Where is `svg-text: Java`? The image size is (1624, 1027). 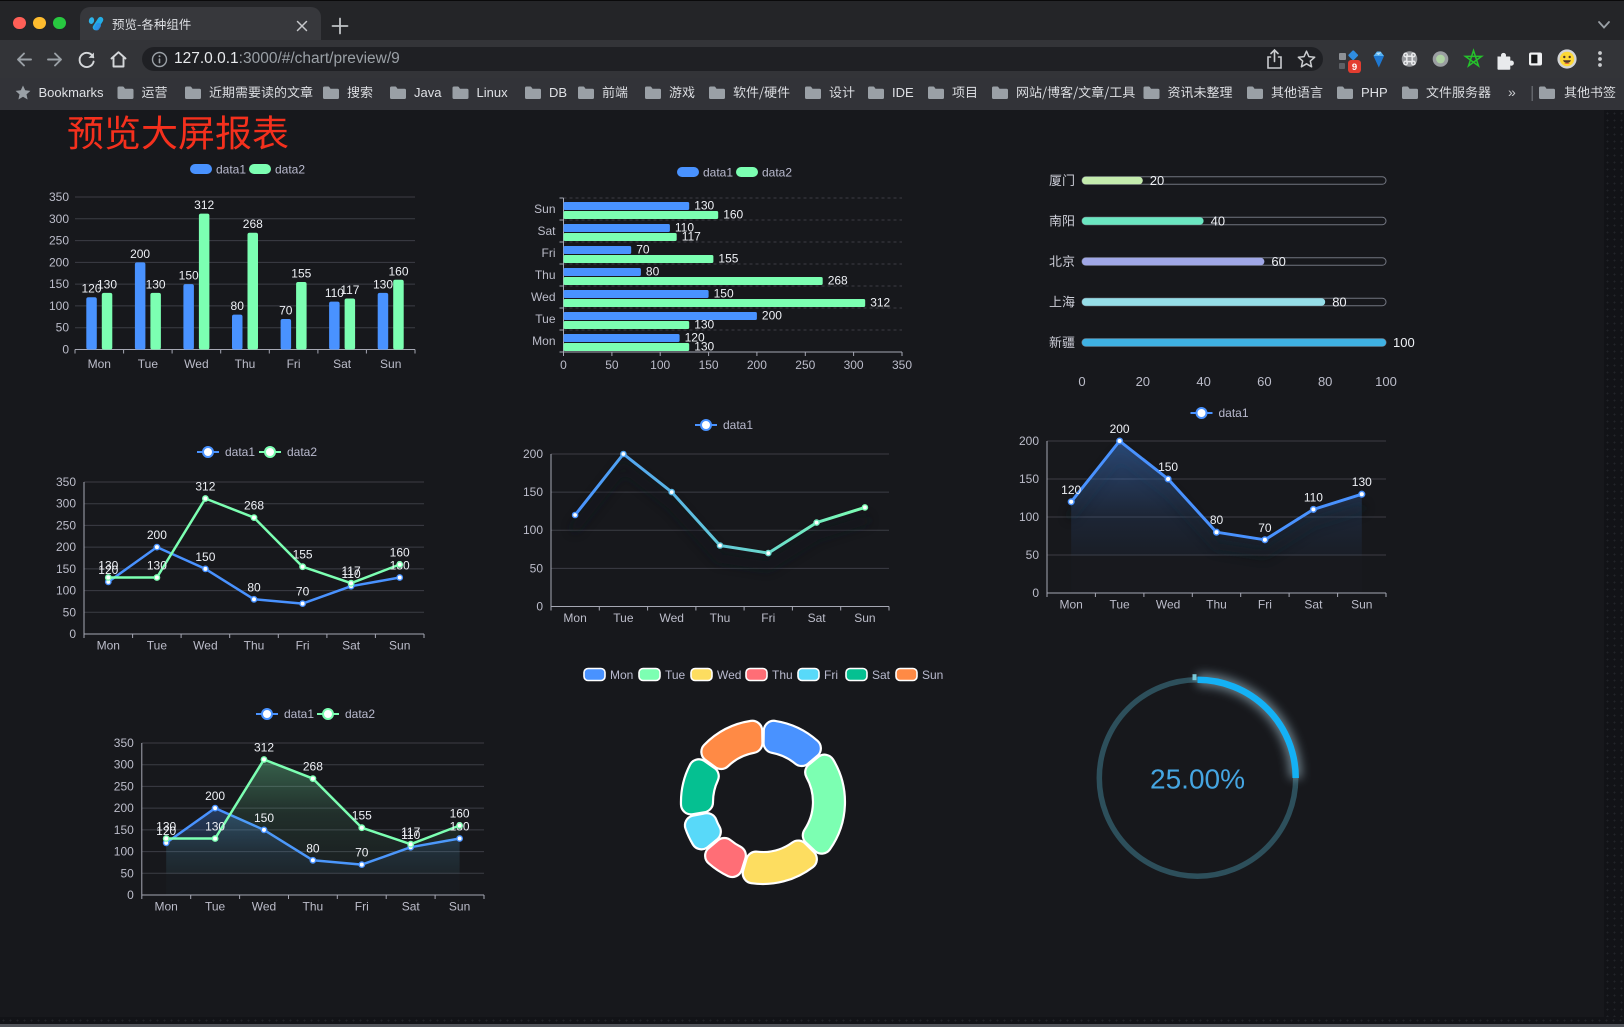
svg-text: Java is located at coordinates (428, 92).